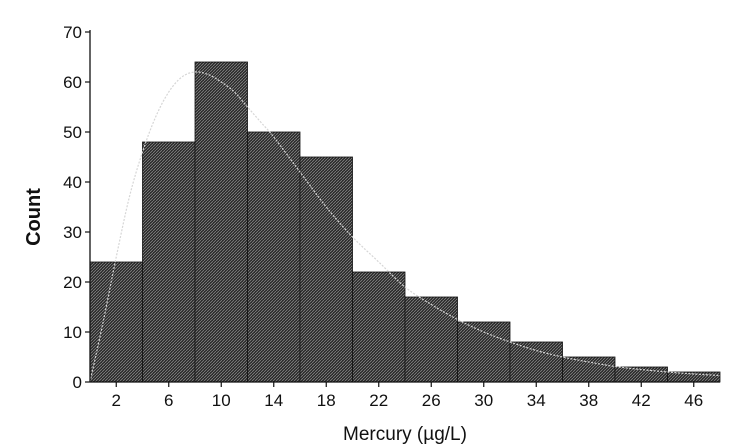  Describe the element at coordinates (407, 396) in the screenshot. I see `x-axis-ticks: 2 6 10 14 18 22 26 30 34 38 42 46` at that location.